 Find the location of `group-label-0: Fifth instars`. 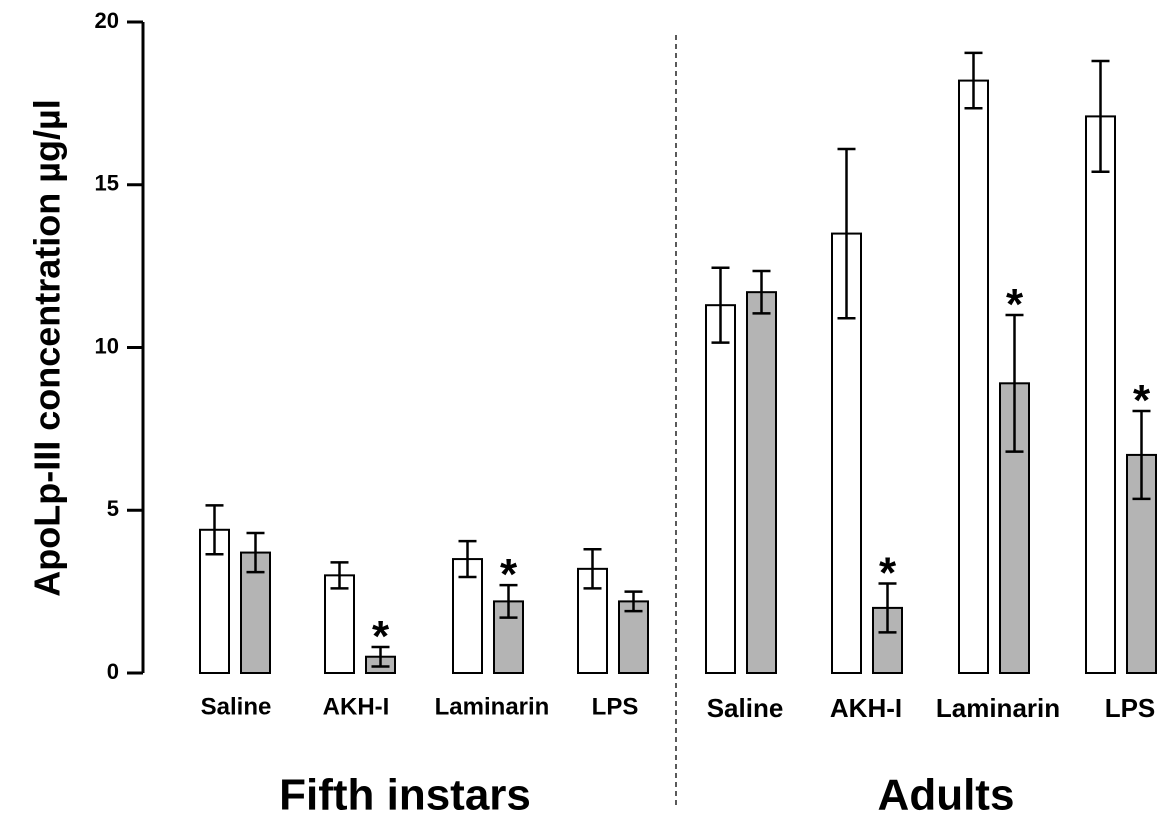

group-label-0: Fifth instars is located at coordinates (405, 795).